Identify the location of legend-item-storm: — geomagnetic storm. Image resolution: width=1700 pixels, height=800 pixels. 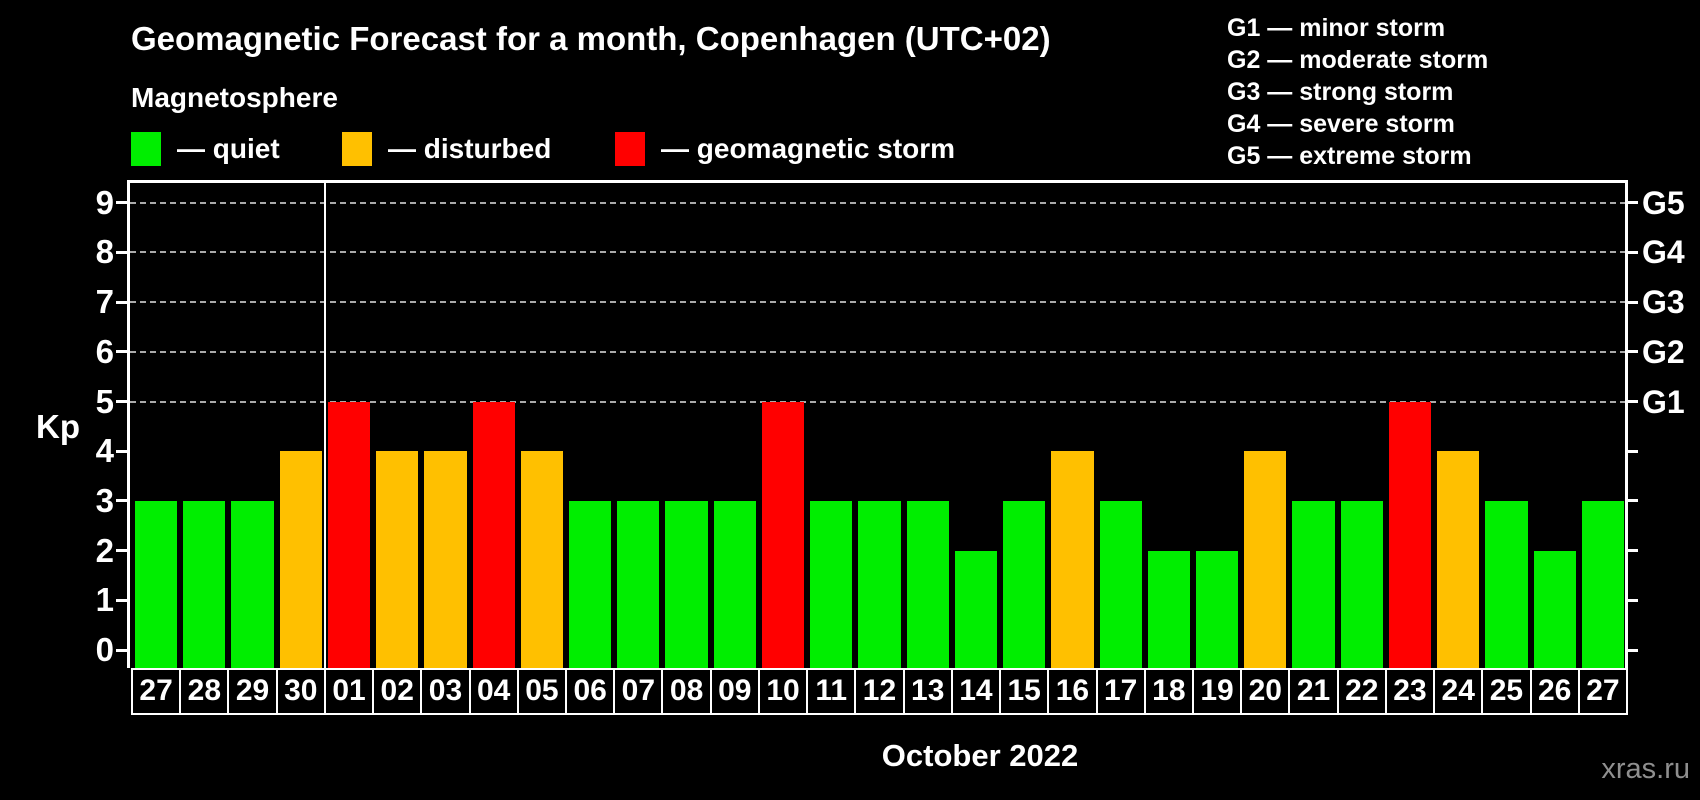
(785, 149).